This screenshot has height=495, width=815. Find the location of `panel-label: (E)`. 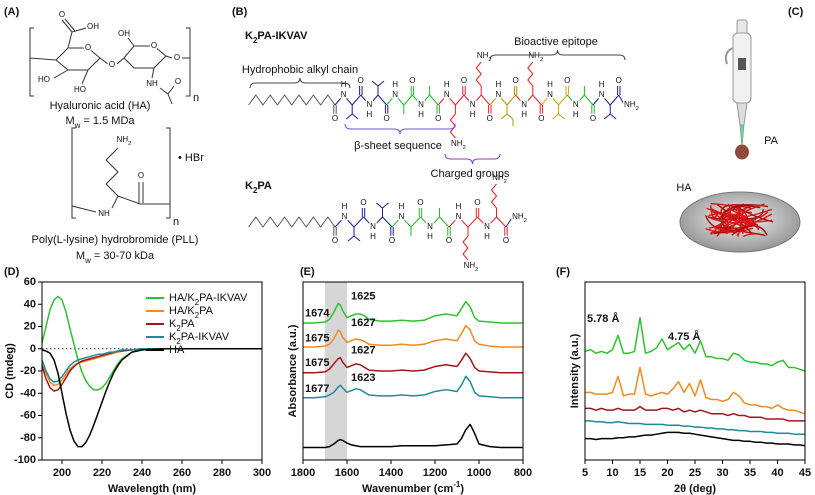

panel-label: (E) is located at coordinates (307, 272).